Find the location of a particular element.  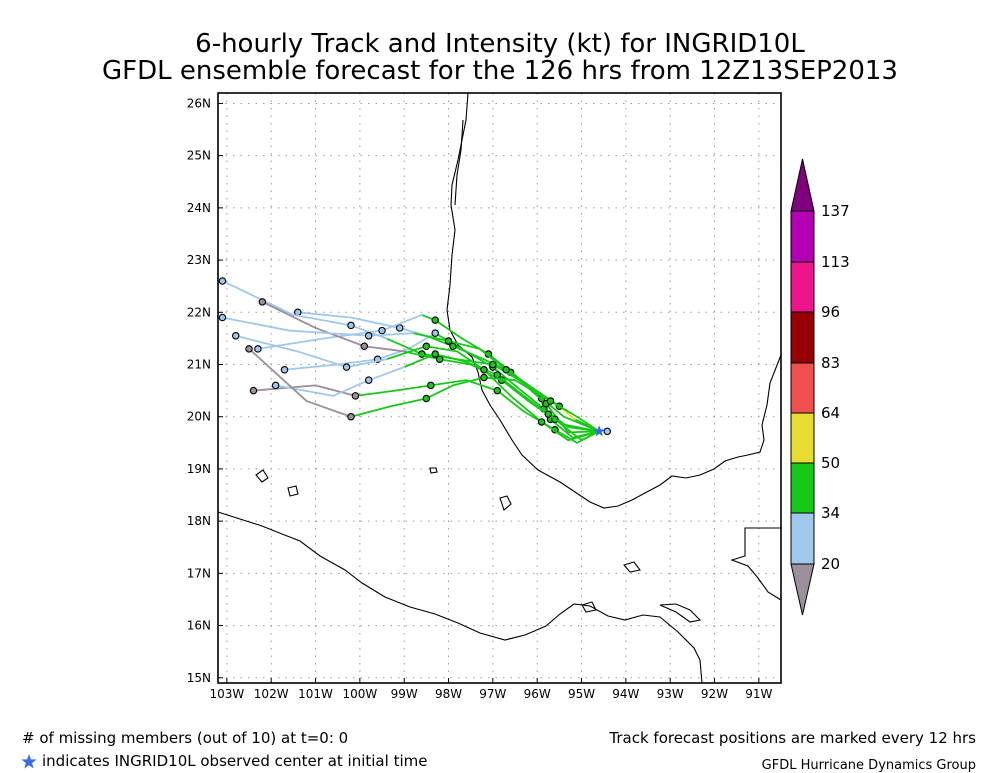

lon-tick-label: 103W is located at coordinates (226, 694).